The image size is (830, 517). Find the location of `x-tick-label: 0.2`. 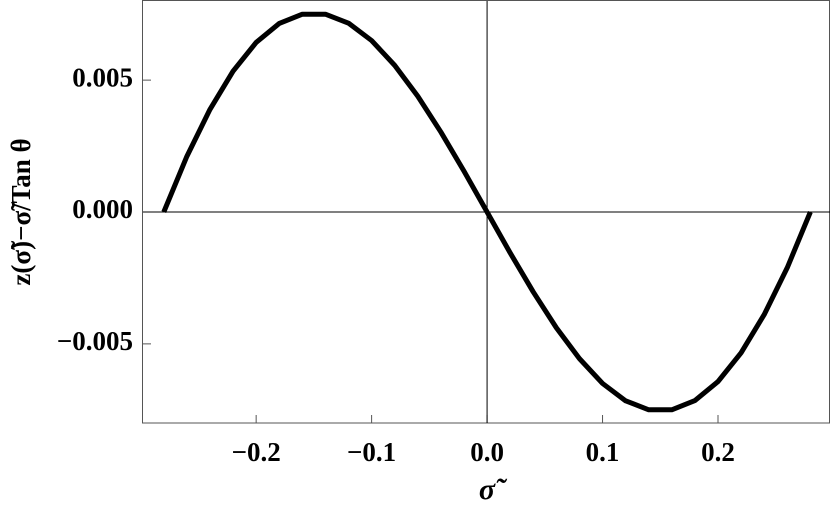

x-tick-label: 0.2 is located at coordinates (718, 452).